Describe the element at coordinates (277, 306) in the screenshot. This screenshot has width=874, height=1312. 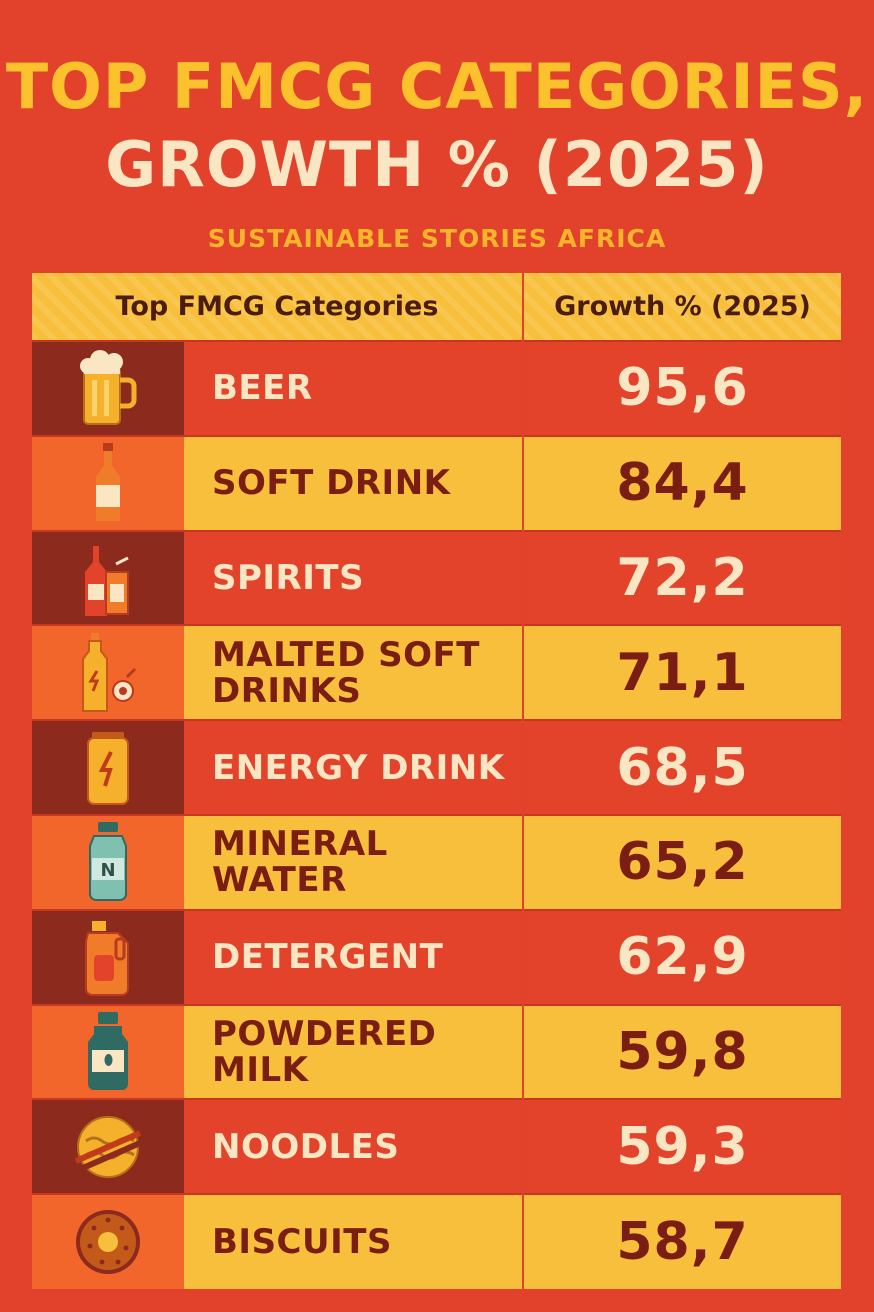
I see `column-header-category: Top FMCG Categories` at that location.